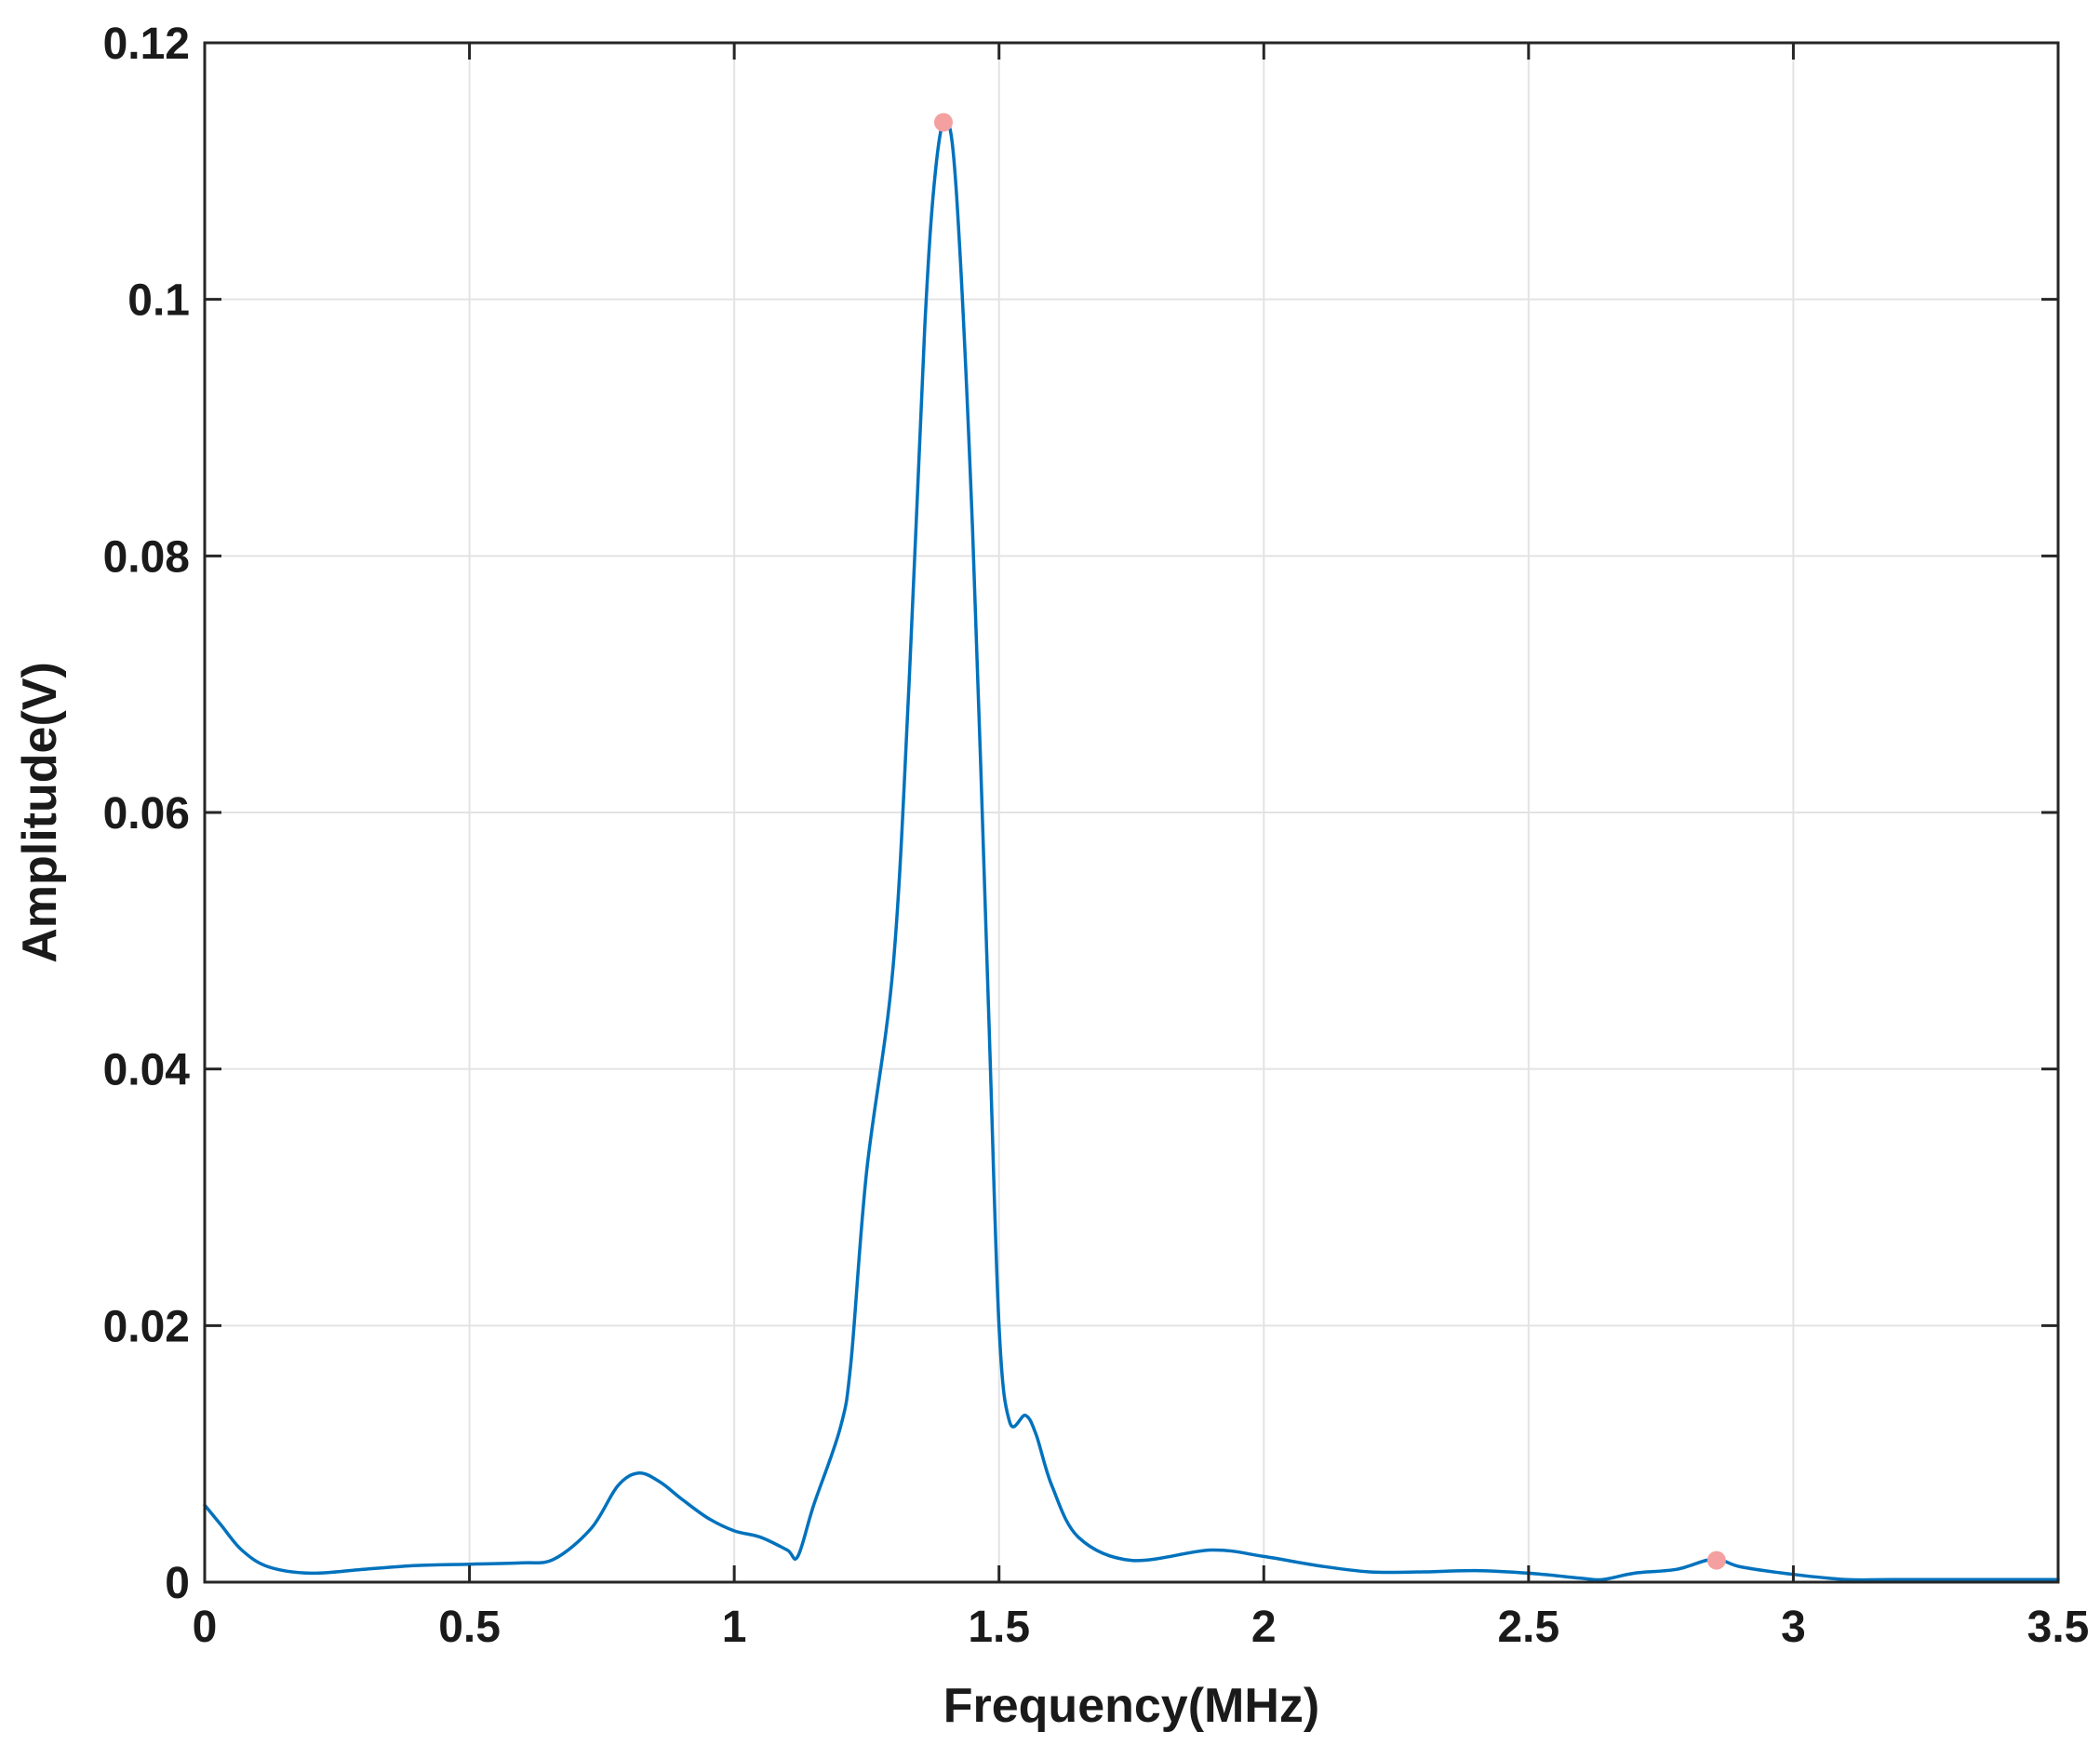 The height and width of the screenshot is (1745, 2100). I want to click on y-tick-label: 0.06, so click(147, 814).